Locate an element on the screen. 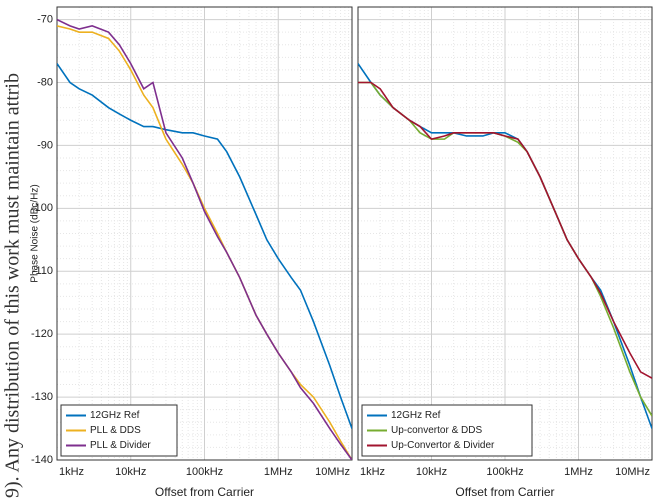  y-tick-label: -130 is located at coordinates (42, 397).